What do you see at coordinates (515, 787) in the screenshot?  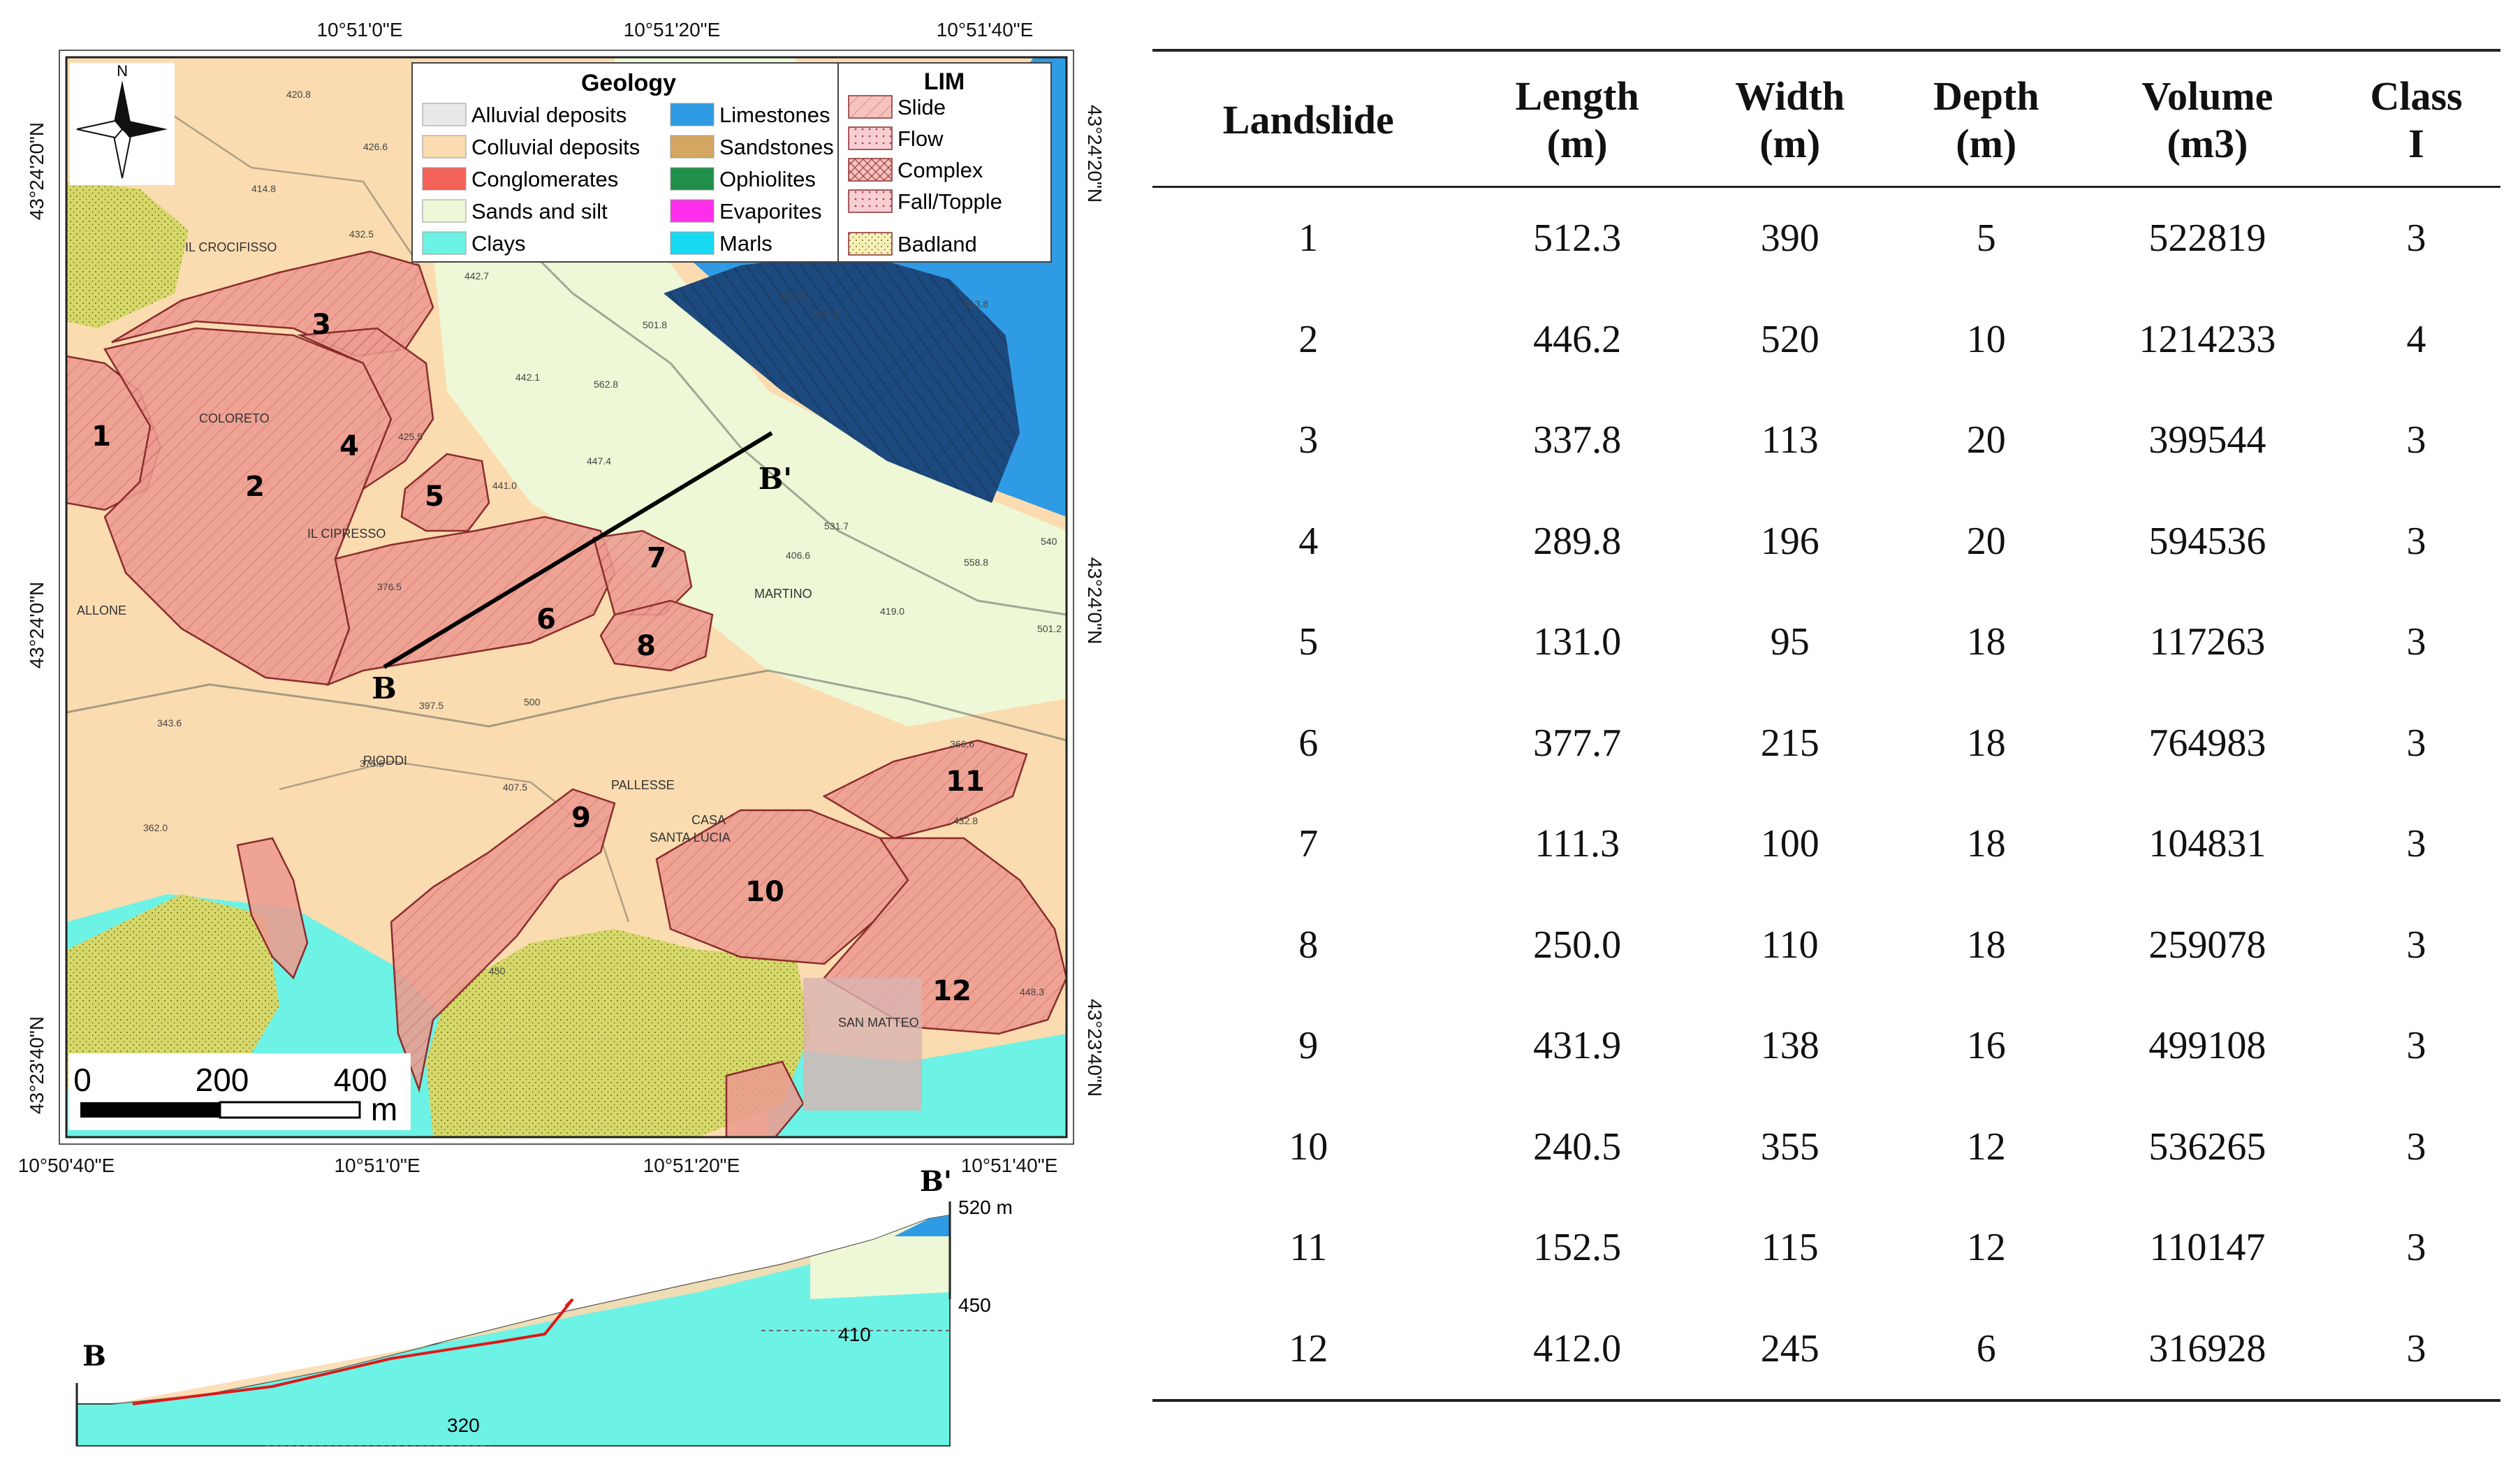 I see `spot-height: 407.5` at bounding box center [515, 787].